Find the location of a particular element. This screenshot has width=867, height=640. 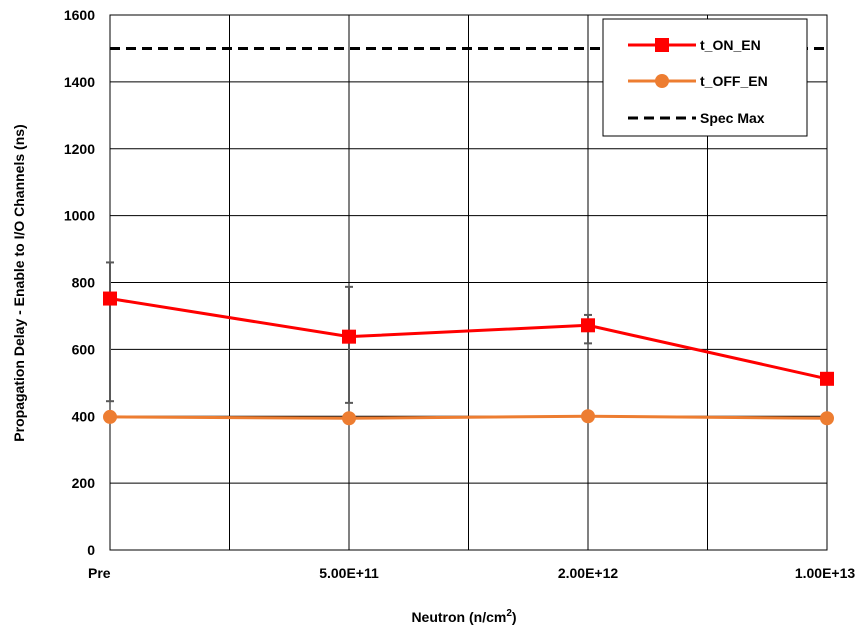

legend: t_ON_EN t_OFF_EN Spec Max is located at coordinates (705, 77).